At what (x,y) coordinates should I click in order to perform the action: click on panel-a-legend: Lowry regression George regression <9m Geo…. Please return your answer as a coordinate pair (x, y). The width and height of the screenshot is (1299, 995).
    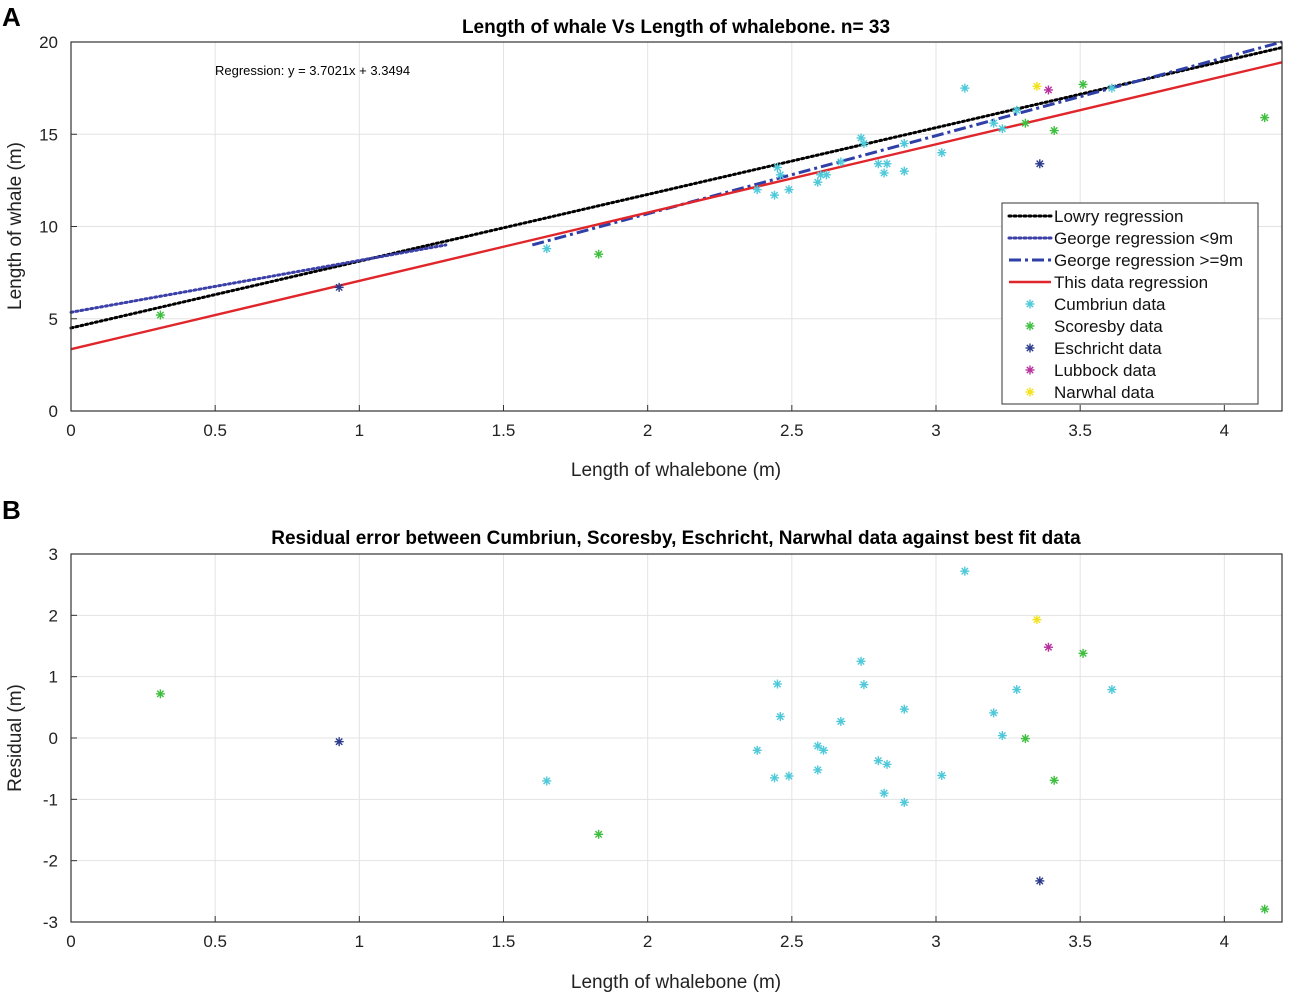
    Looking at the image, I should click on (1130, 303).